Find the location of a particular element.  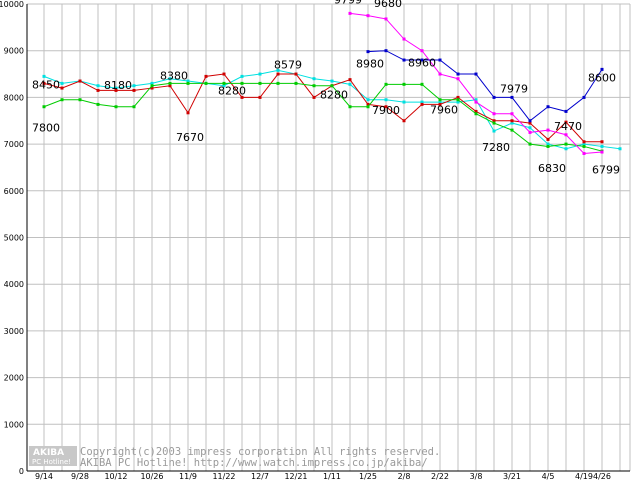

data-label: 9680 is located at coordinates (388, 5).